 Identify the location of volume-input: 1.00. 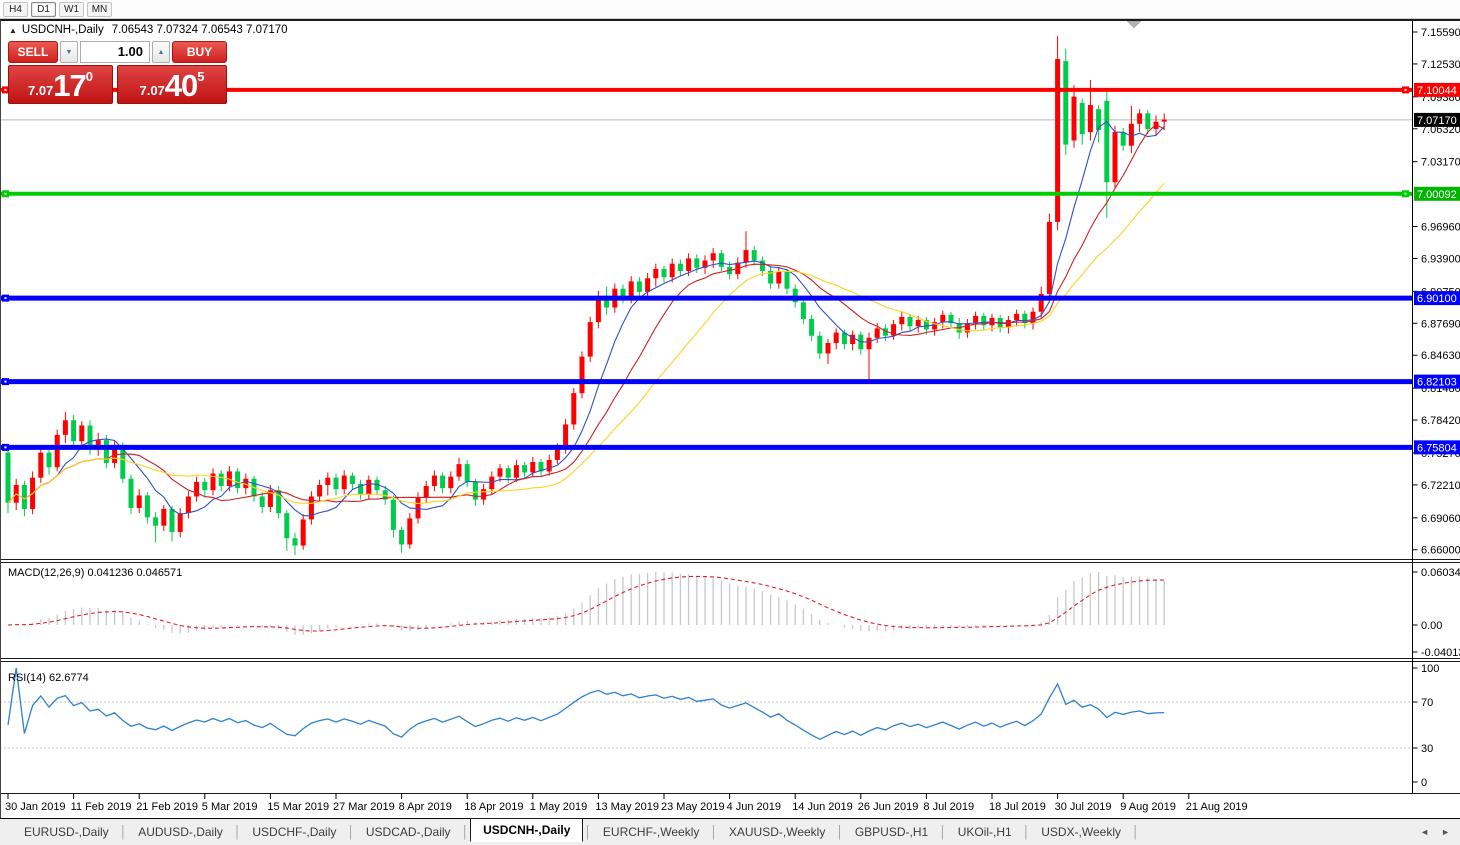
(115, 52).